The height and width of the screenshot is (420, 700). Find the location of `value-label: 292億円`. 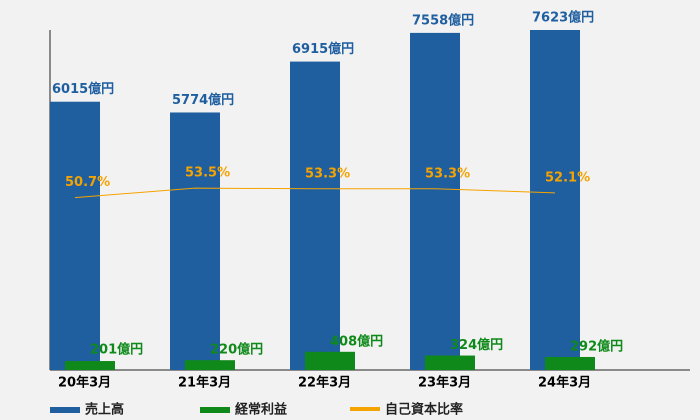

value-label: 292億円 is located at coordinates (596, 346).